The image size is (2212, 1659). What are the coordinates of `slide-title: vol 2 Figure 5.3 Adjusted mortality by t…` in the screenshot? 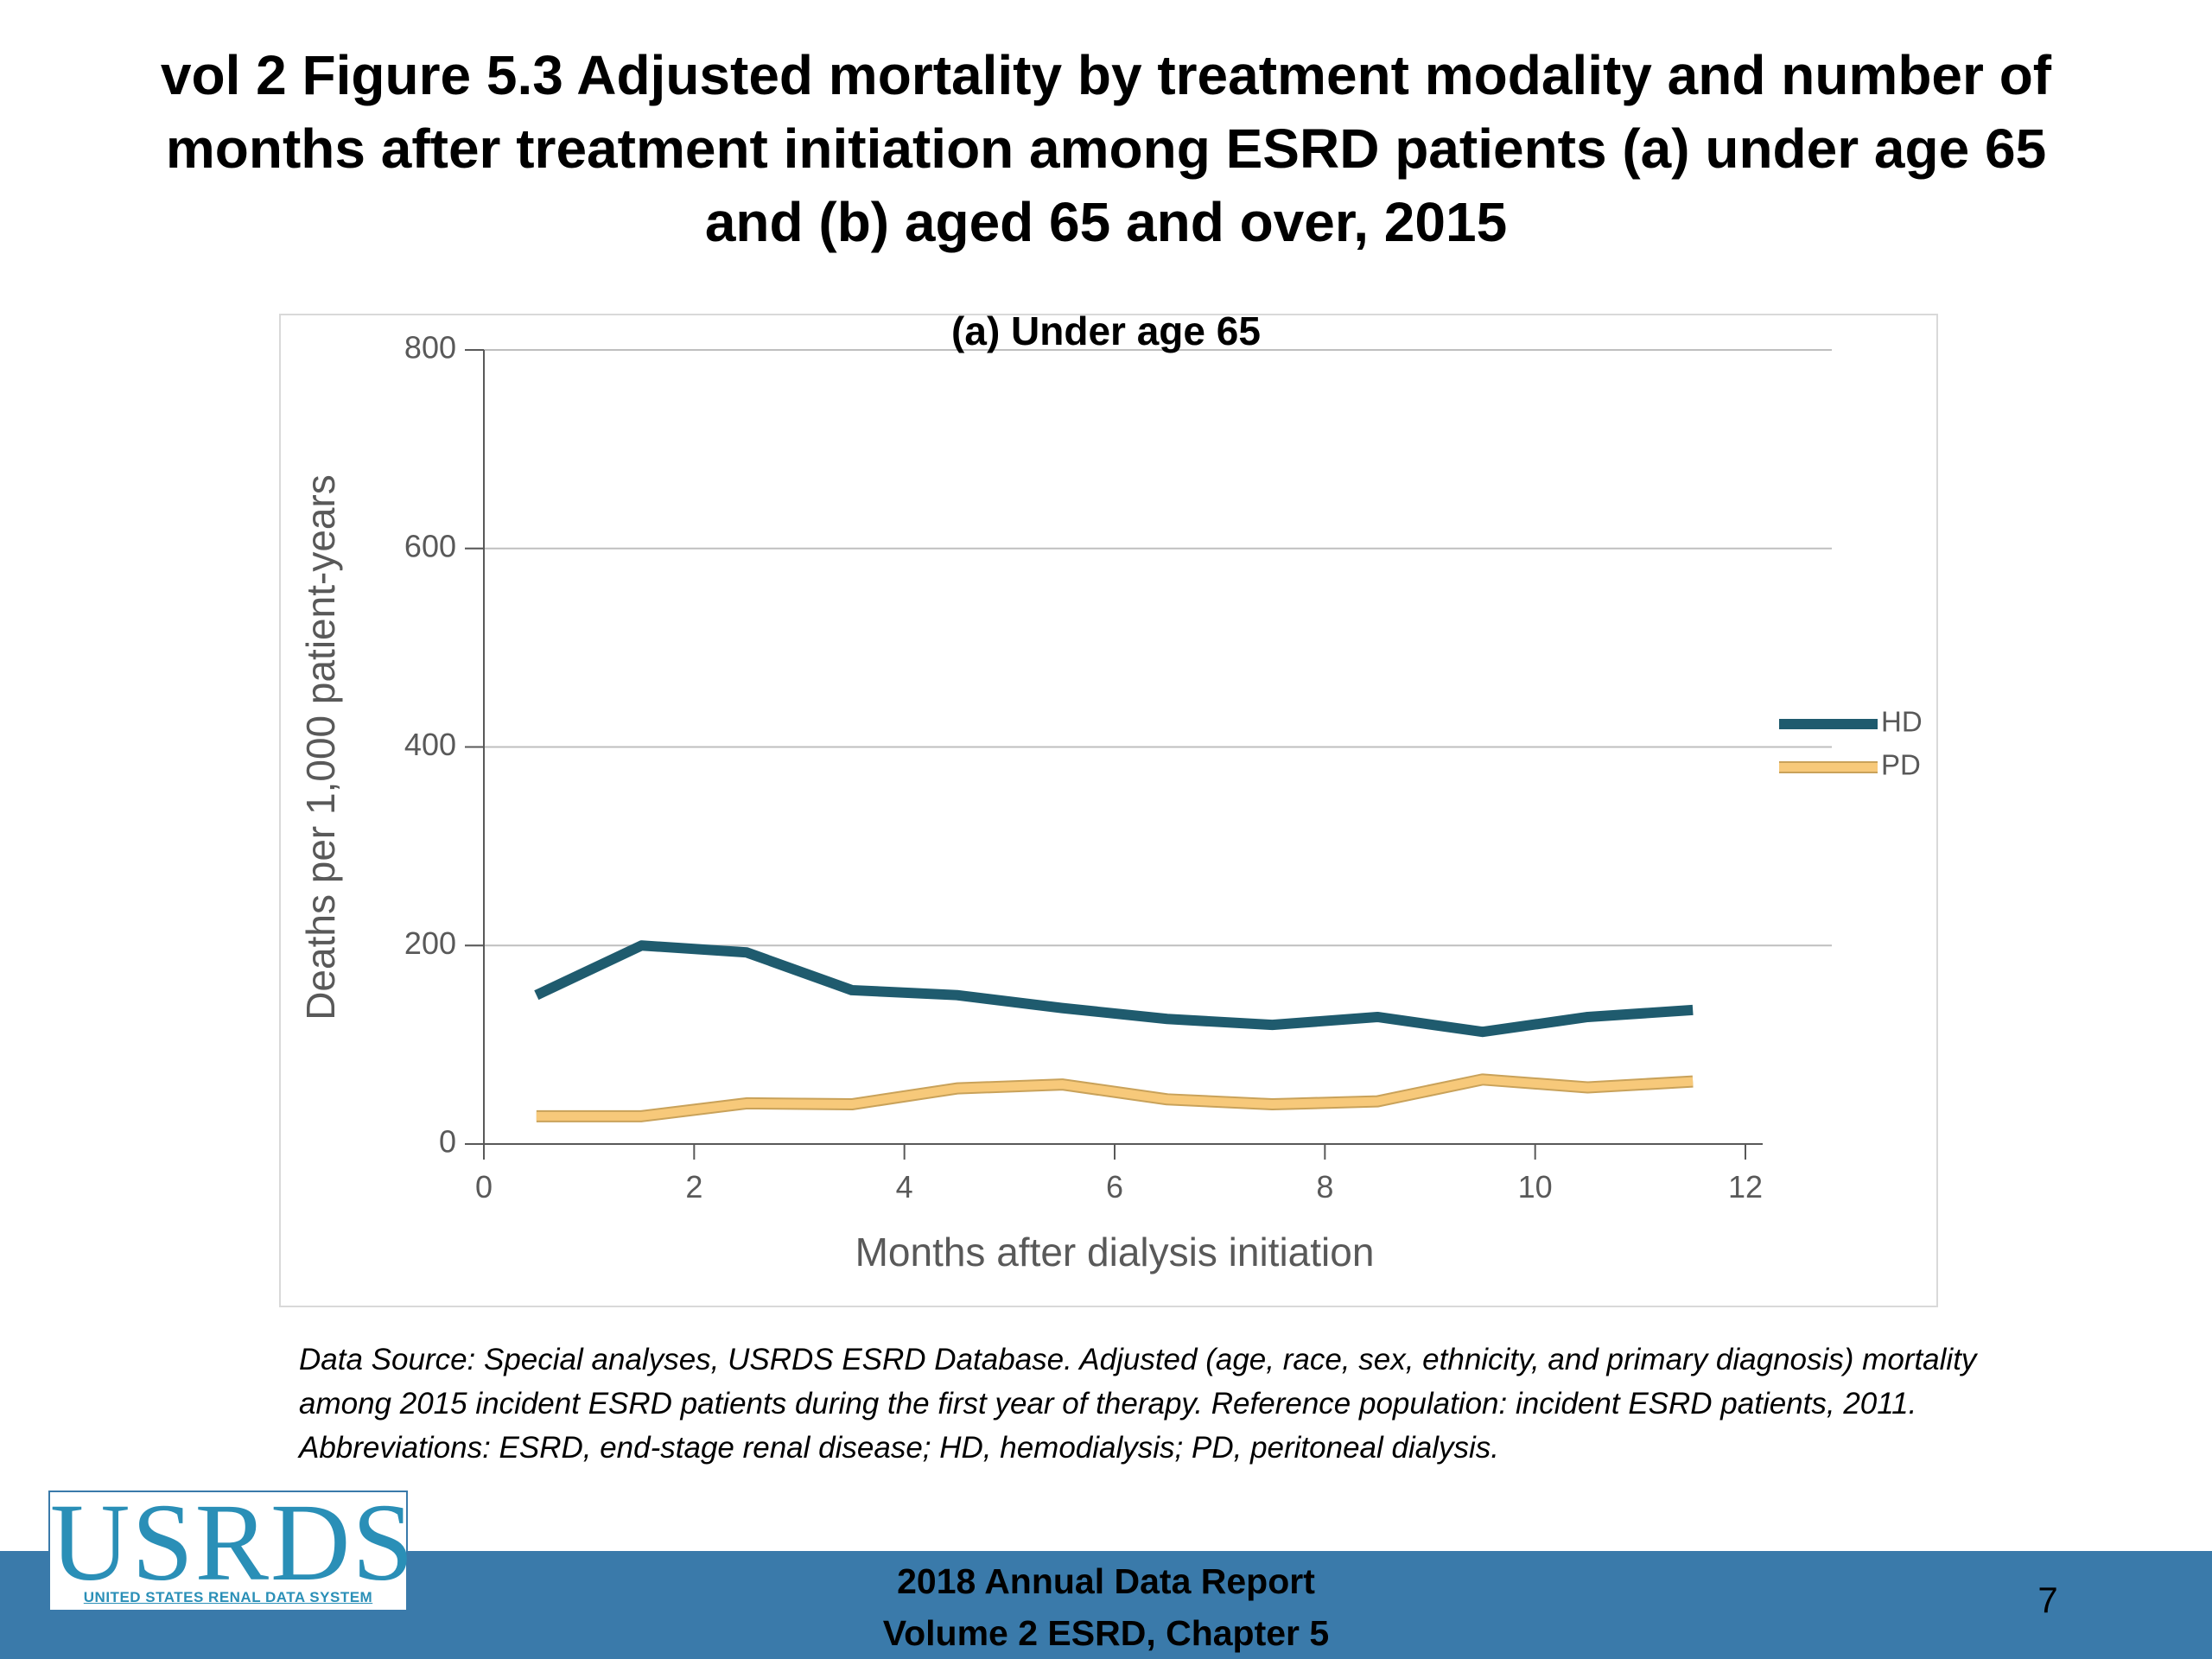 It's located at (1106, 148).